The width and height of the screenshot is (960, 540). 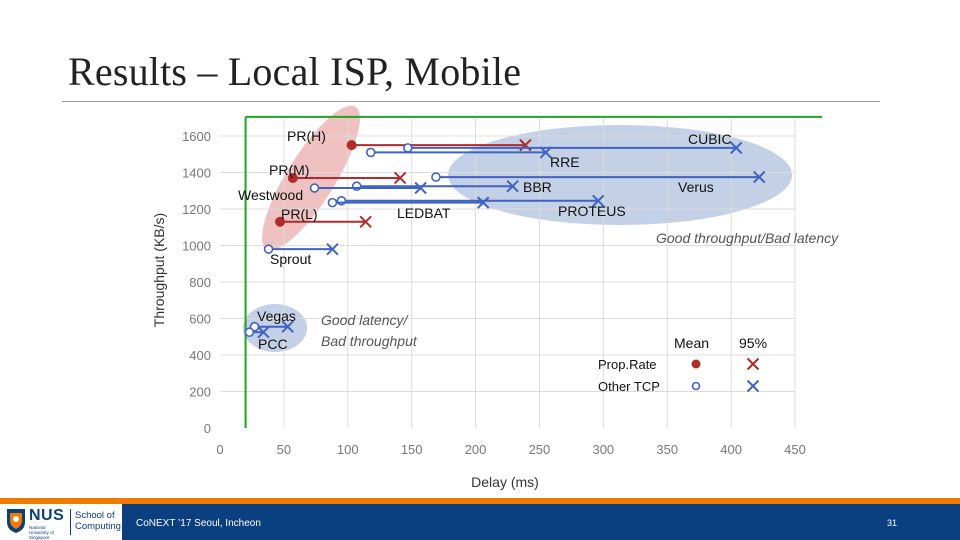 I want to click on series-label: LEDBAT, so click(x=424, y=213).